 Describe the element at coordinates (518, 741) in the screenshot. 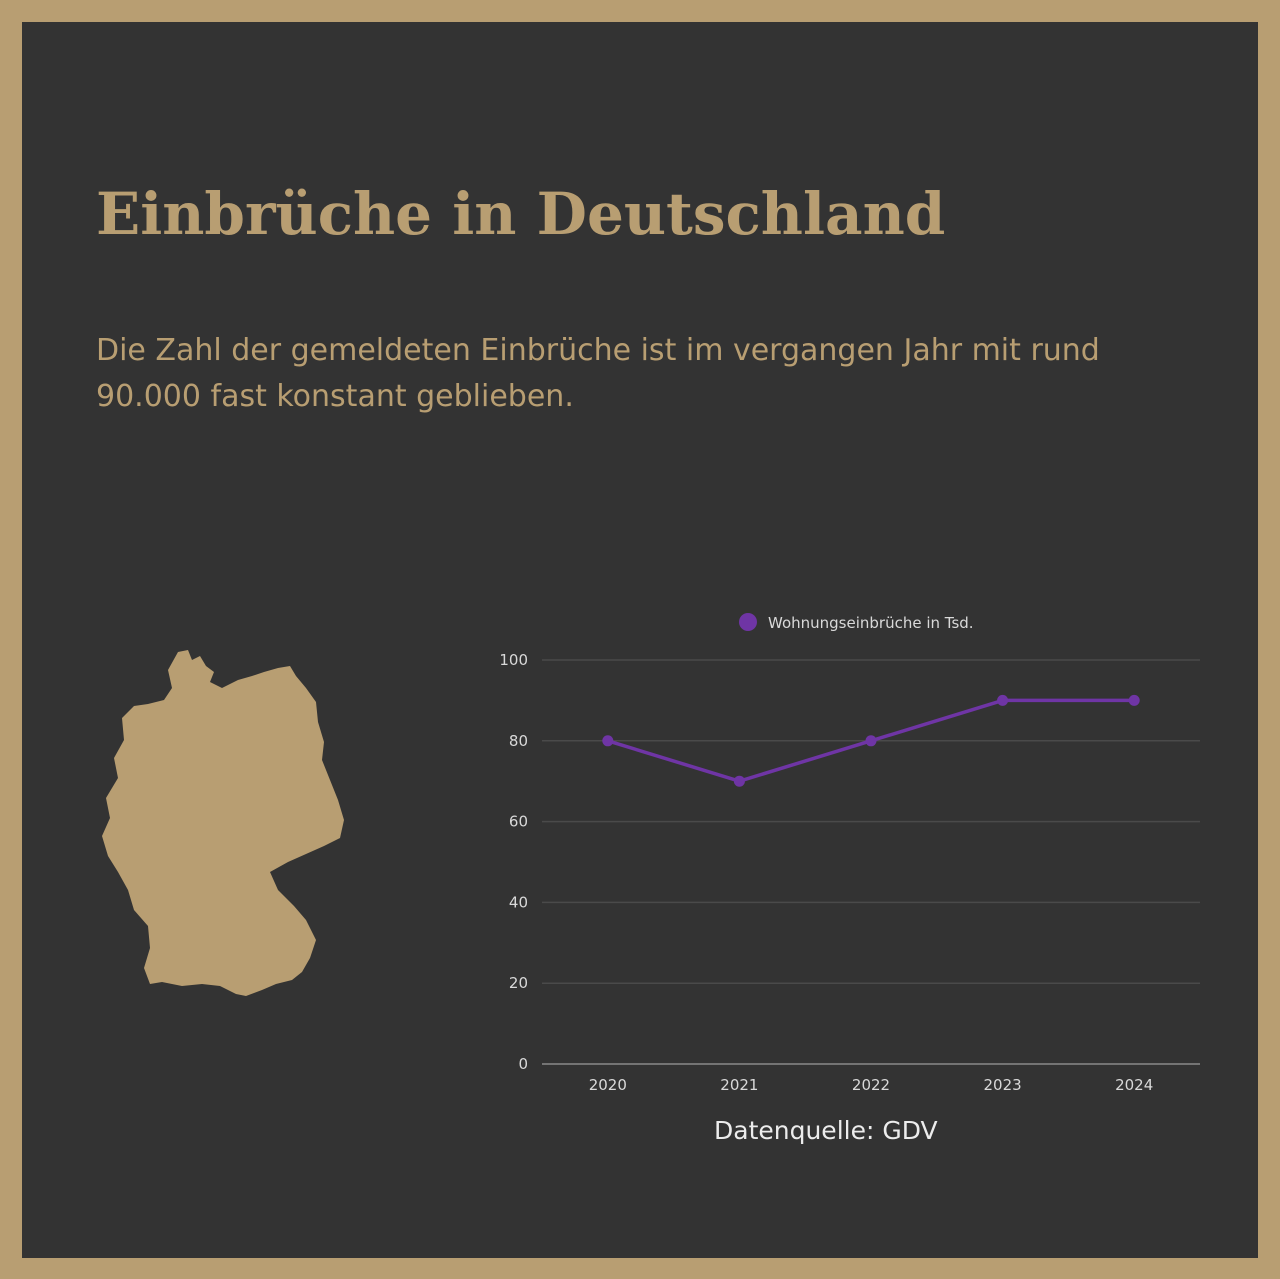

I see `y-tick-label: 80` at that location.